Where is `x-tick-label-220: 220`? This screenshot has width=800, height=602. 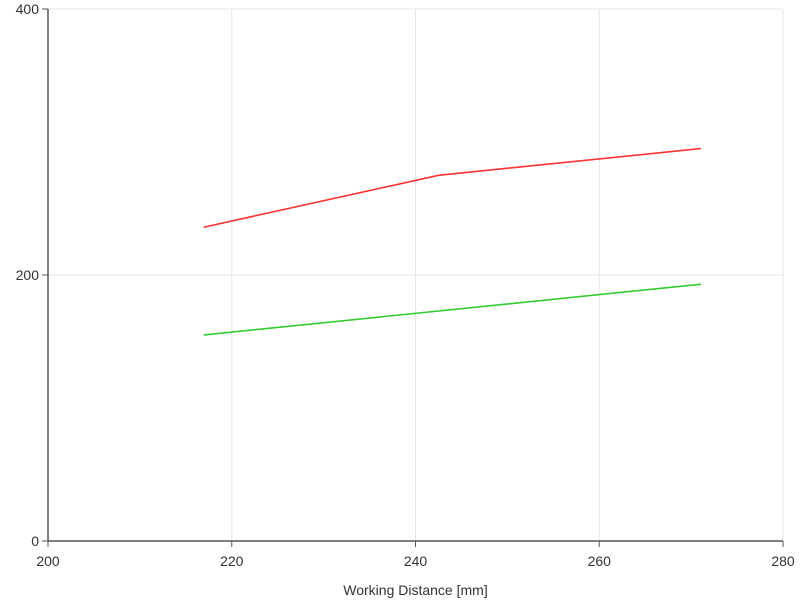 x-tick-label-220: 220 is located at coordinates (232, 561).